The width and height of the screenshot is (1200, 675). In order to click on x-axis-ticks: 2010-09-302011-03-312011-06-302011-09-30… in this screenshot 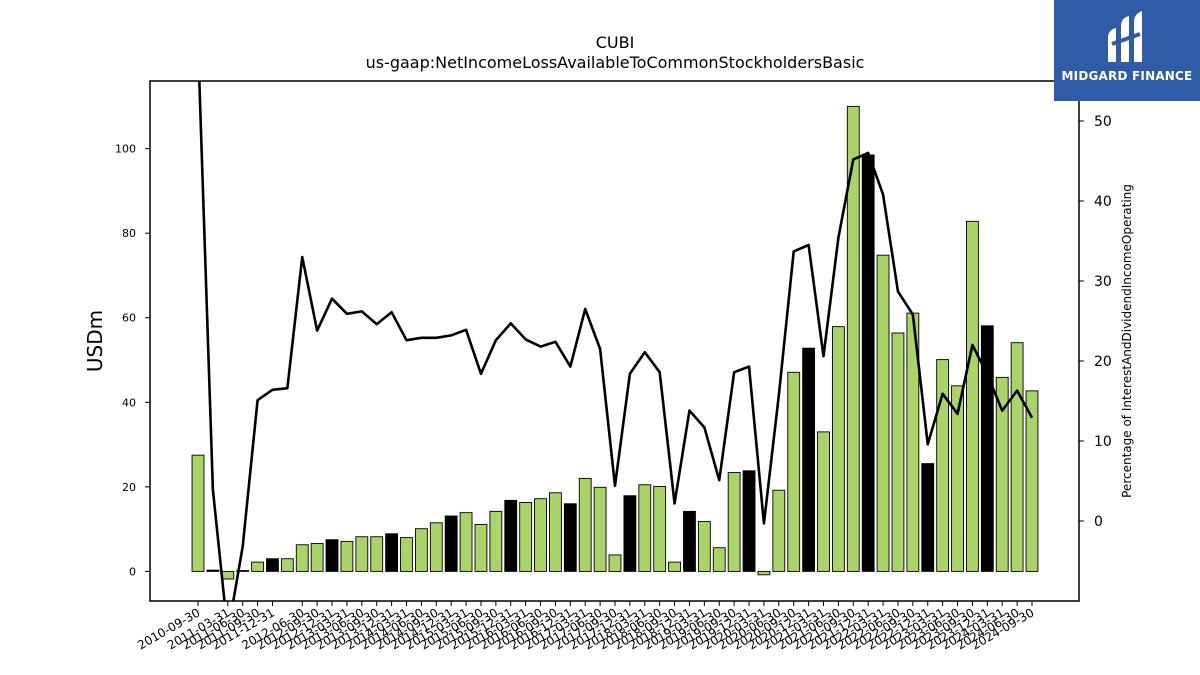, I will do `click(586, 626)`.